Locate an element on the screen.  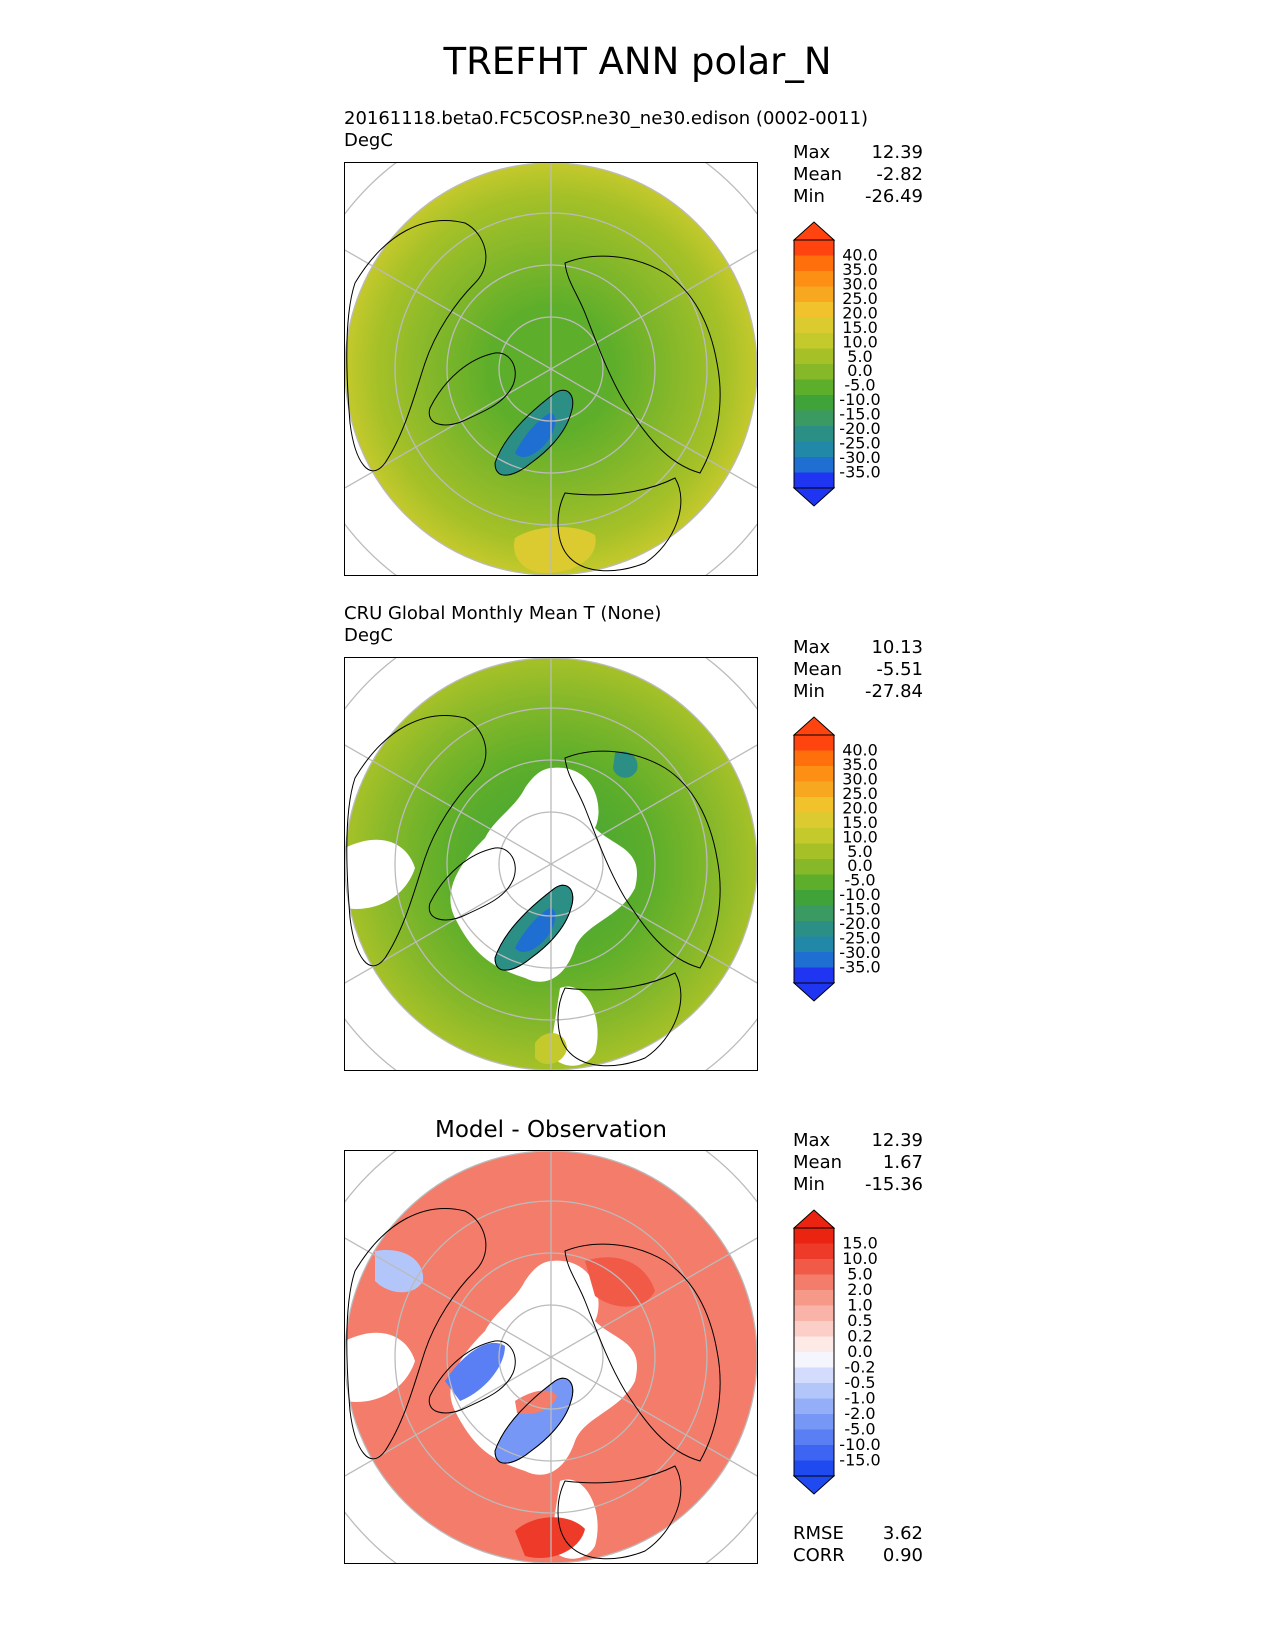
colorbar-tick-label: -20.0 is located at coordinates (859, 923).